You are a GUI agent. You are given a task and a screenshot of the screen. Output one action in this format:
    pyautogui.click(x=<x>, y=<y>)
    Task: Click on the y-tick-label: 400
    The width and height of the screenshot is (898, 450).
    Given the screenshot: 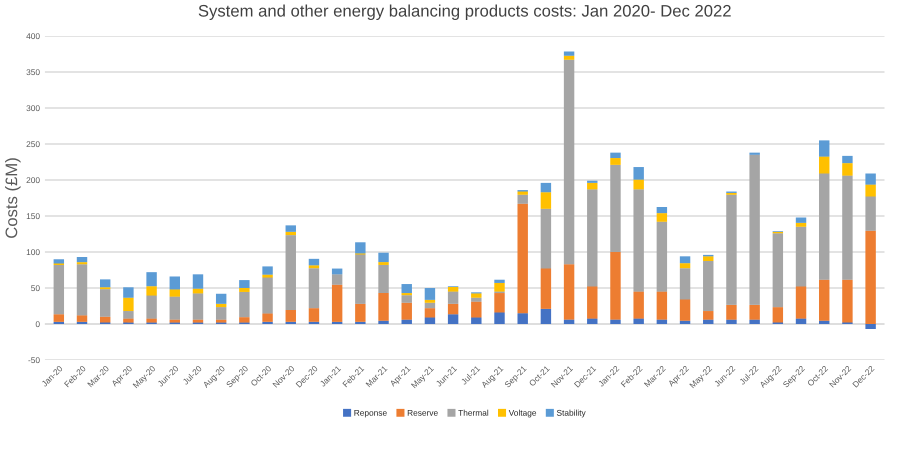 What is the action you would take?
    pyautogui.click(x=33, y=36)
    